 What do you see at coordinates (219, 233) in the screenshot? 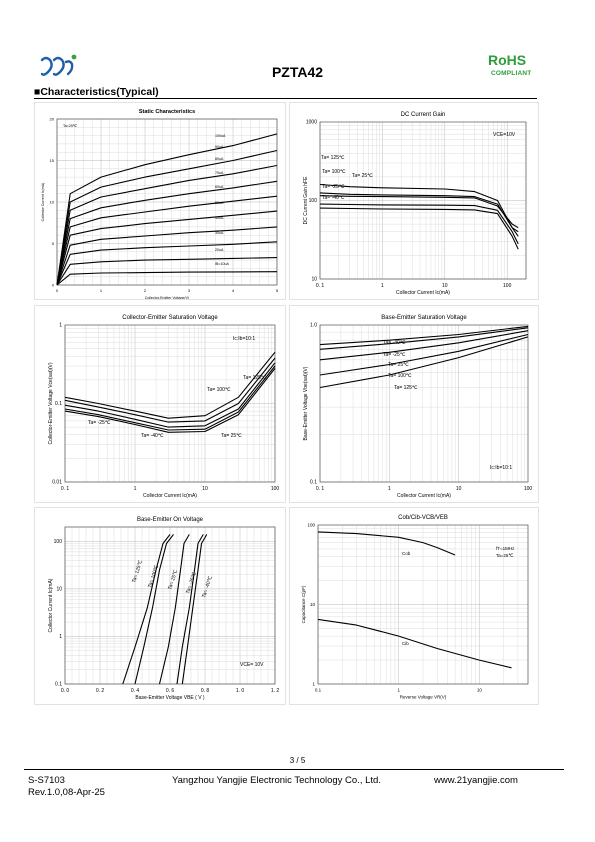
I see `series-label: 30uA` at bounding box center [219, 233].